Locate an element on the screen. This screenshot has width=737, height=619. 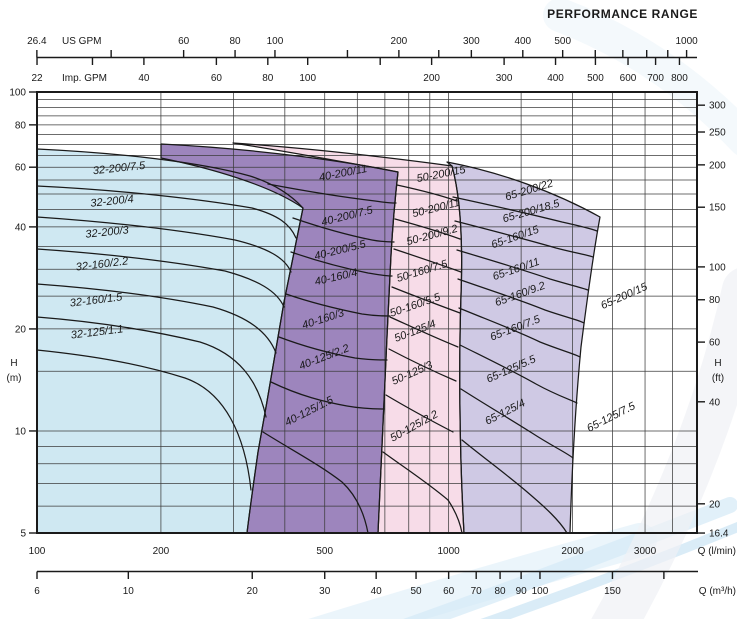
lmin-tick-label: 200 is located at coordinates (161, 551).